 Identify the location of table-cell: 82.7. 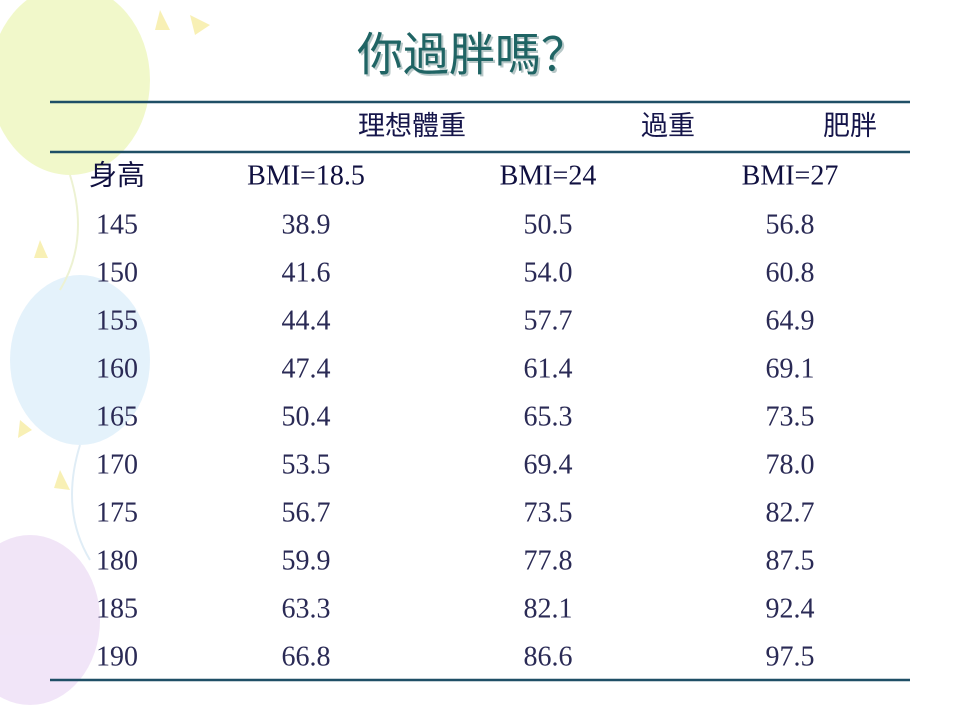
(790, 512).